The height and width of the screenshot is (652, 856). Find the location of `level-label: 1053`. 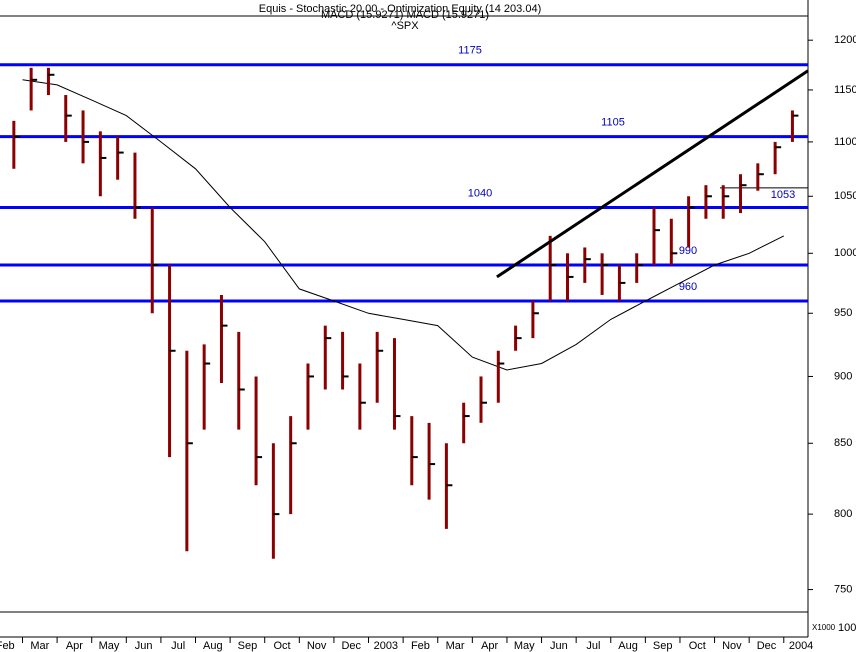

level-label: 1053 is located at coordinates (783, 195).